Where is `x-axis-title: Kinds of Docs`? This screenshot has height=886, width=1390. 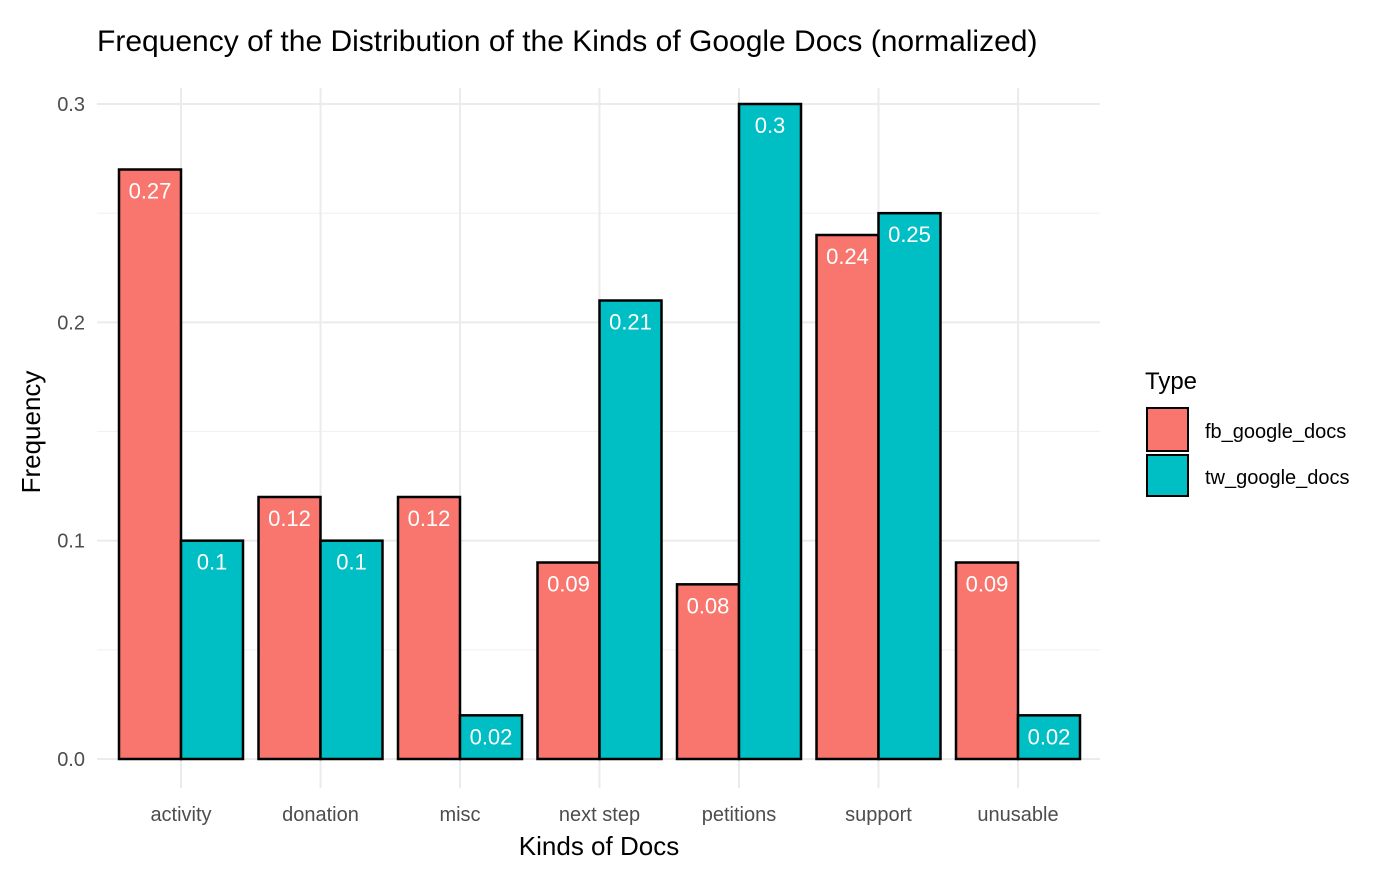
x-axis-title: Kinds of Docs is located at coordinates (599, 846).